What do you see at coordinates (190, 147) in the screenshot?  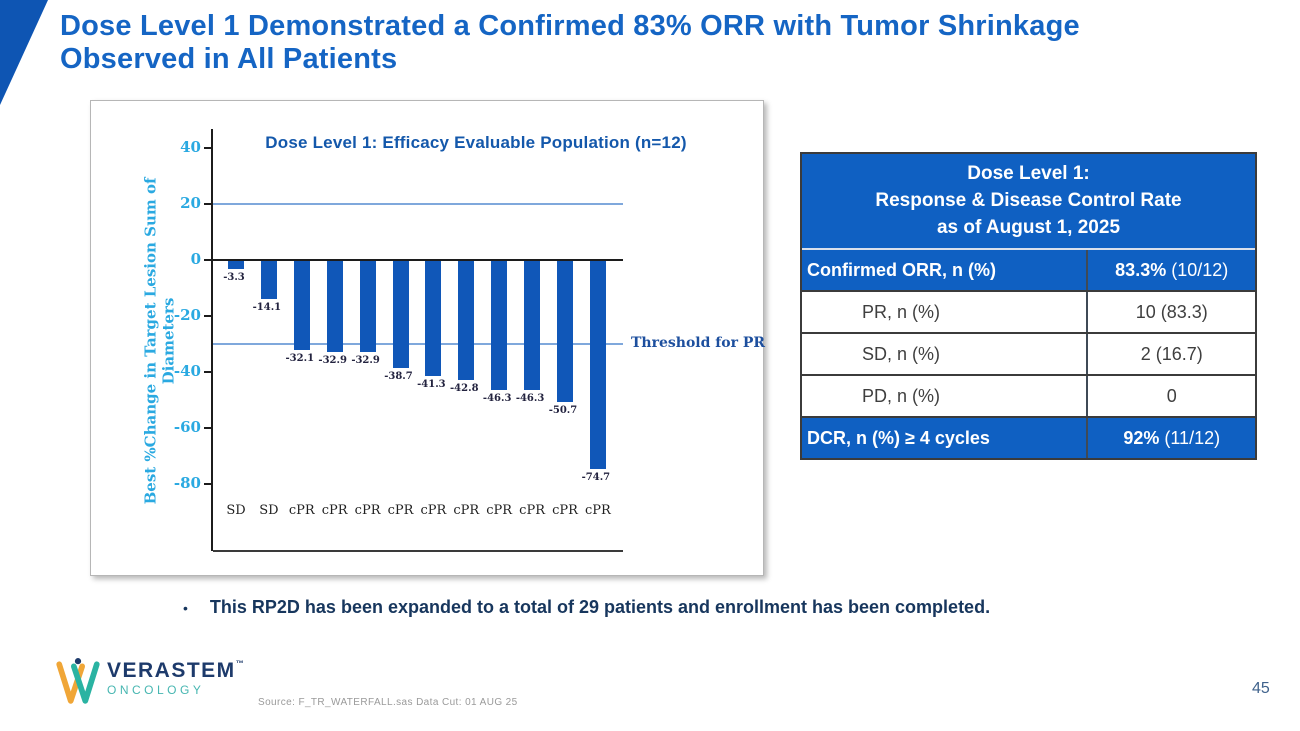 I see `y-tick-label: 40` at bounding box center [190, 147].